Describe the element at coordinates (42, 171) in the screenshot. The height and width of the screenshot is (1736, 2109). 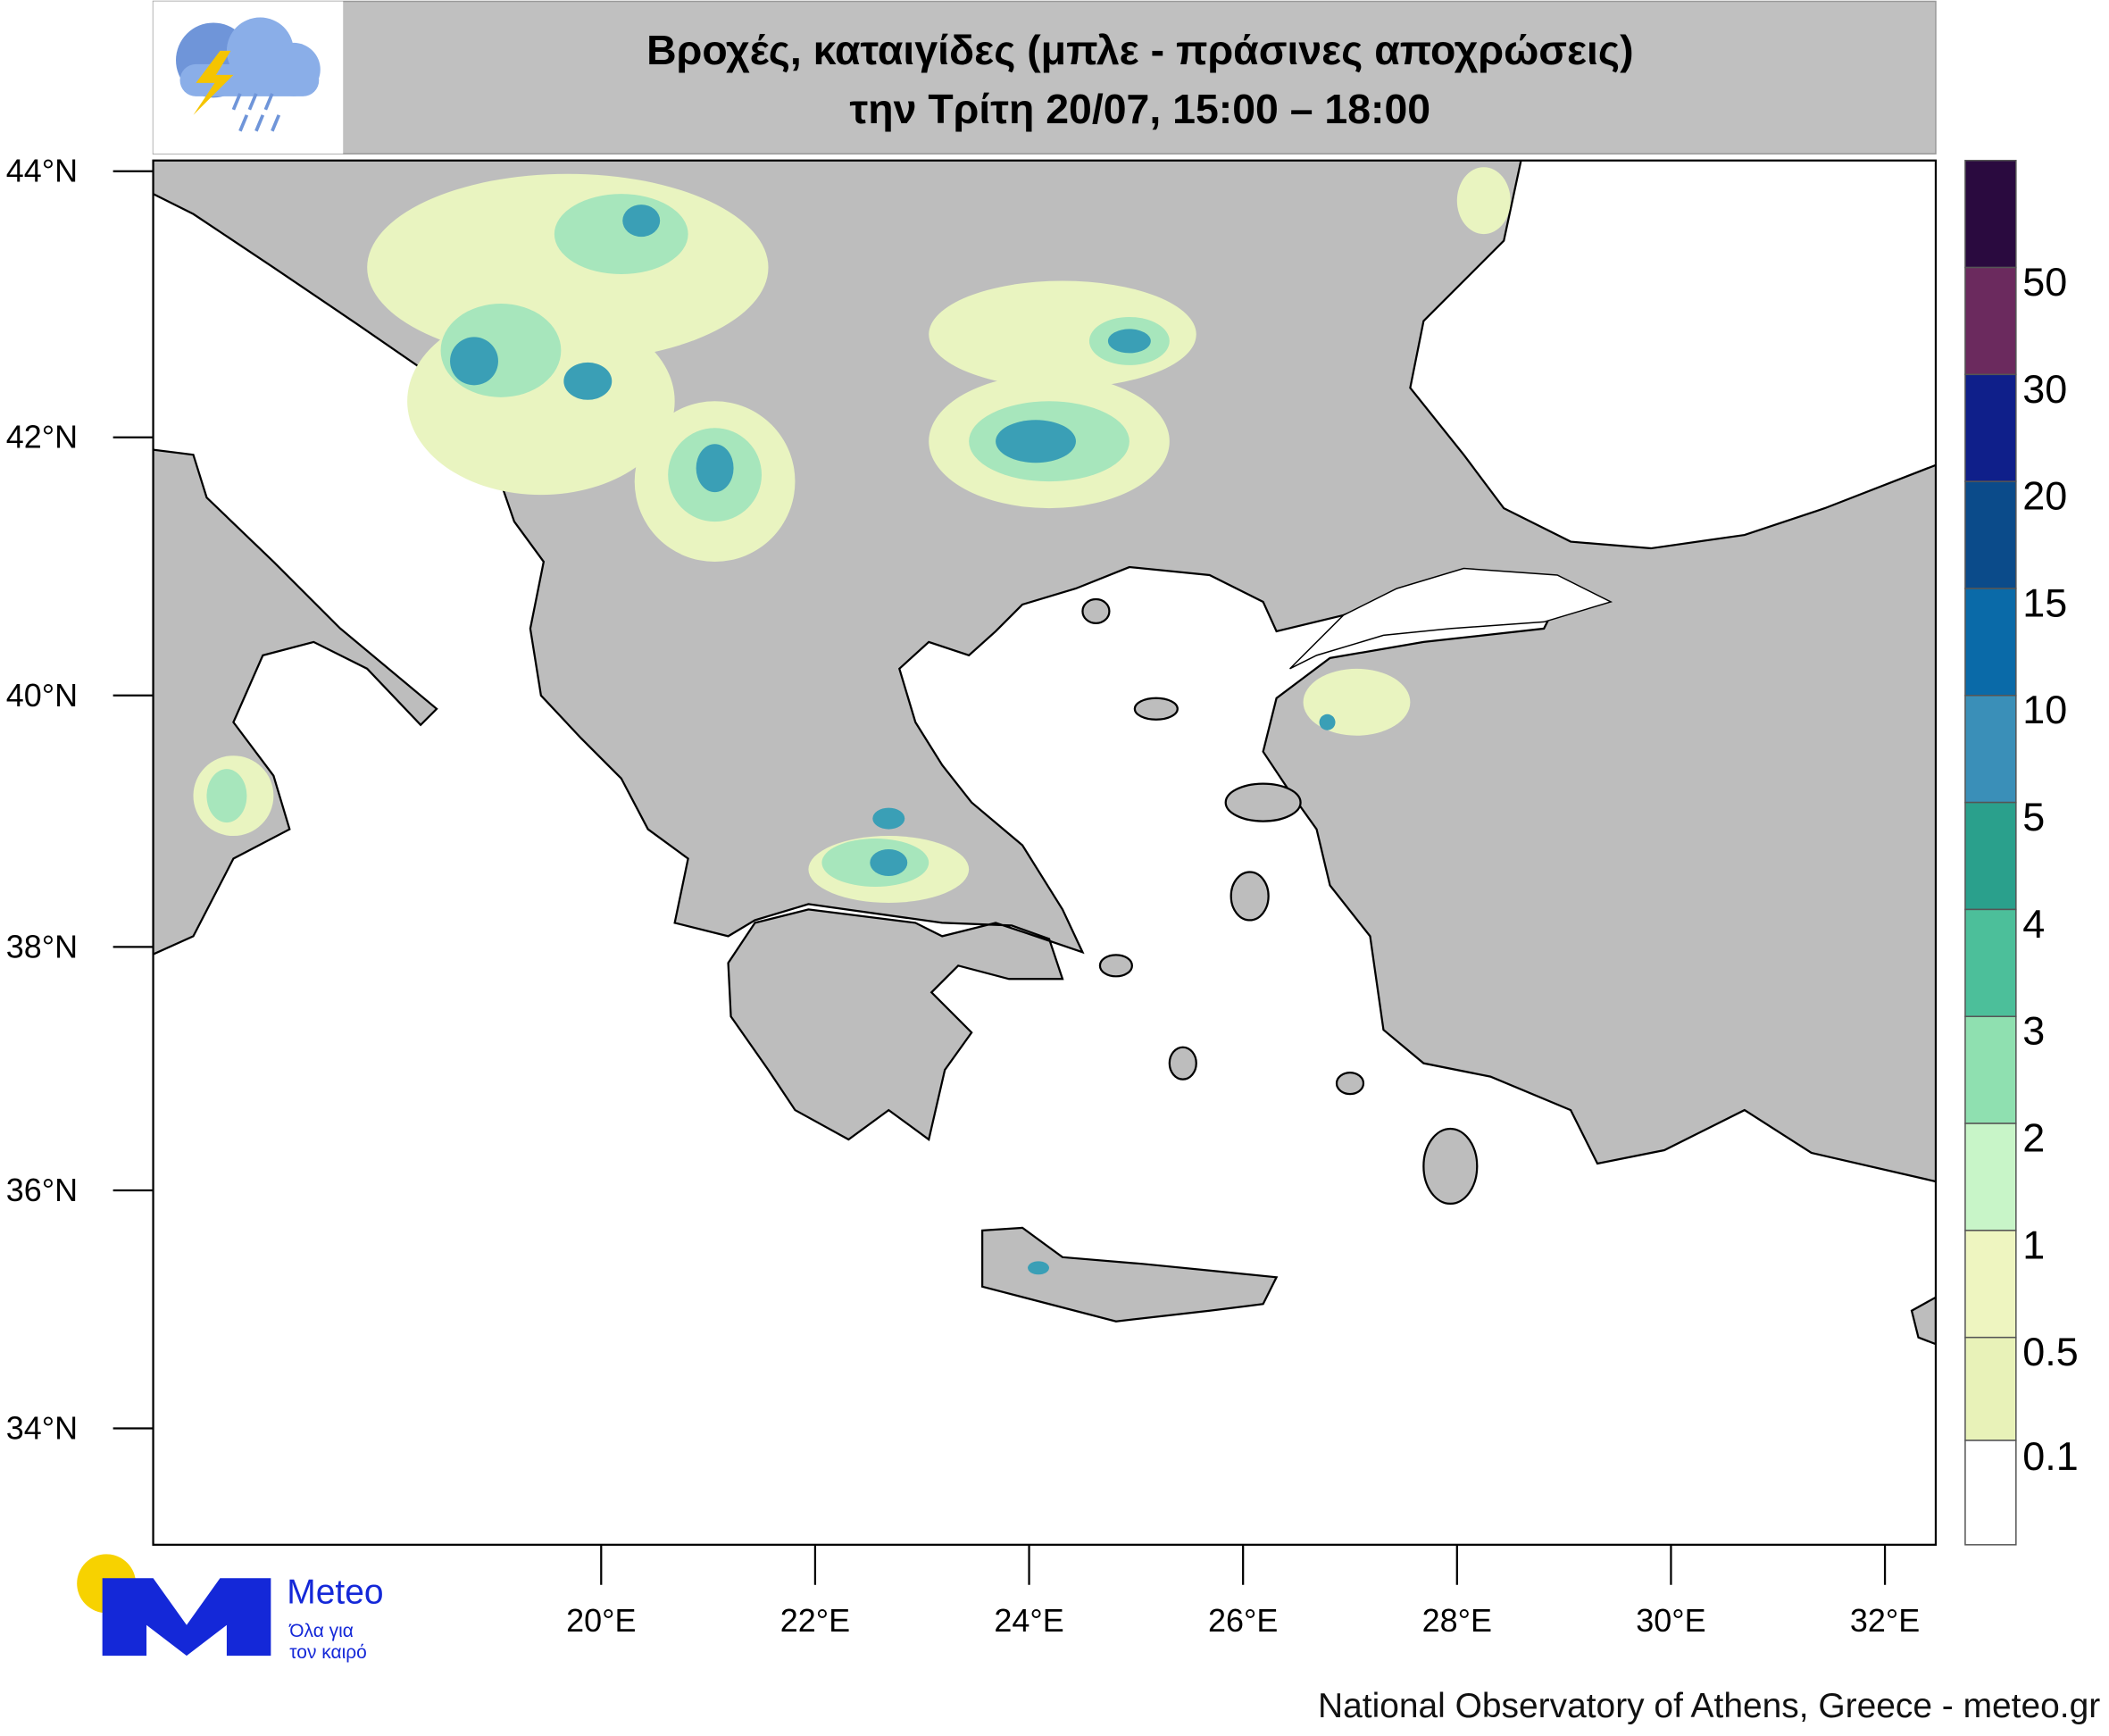
I see `lat-label: 44°N` at that location.